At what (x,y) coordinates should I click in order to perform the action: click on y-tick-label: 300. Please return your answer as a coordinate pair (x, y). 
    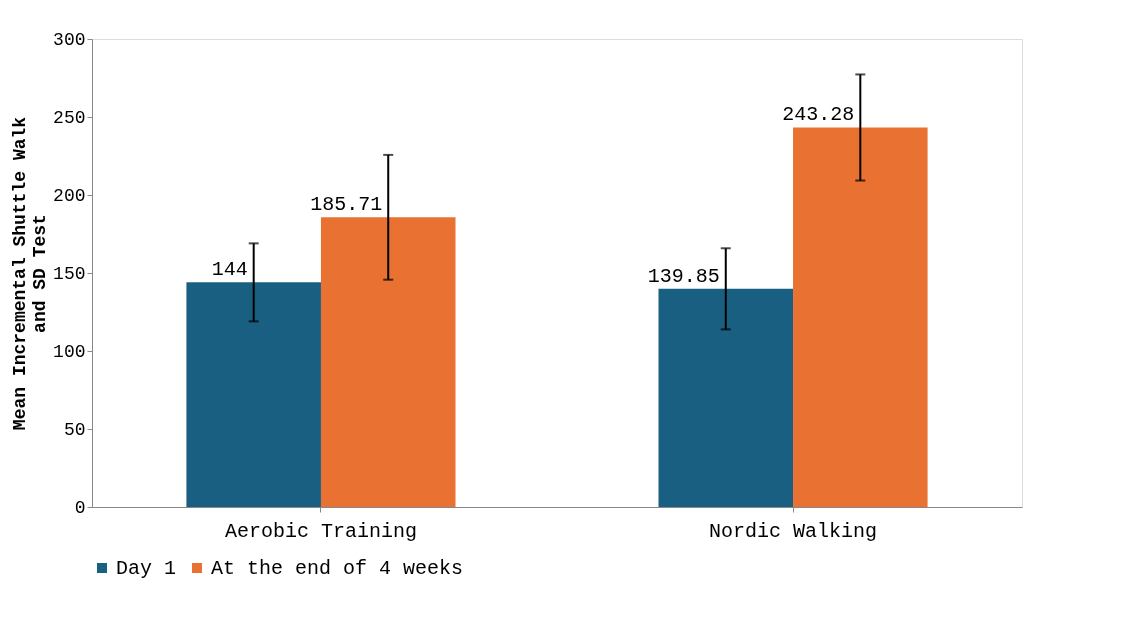
    Looking at the image, I should click on (69, 39).